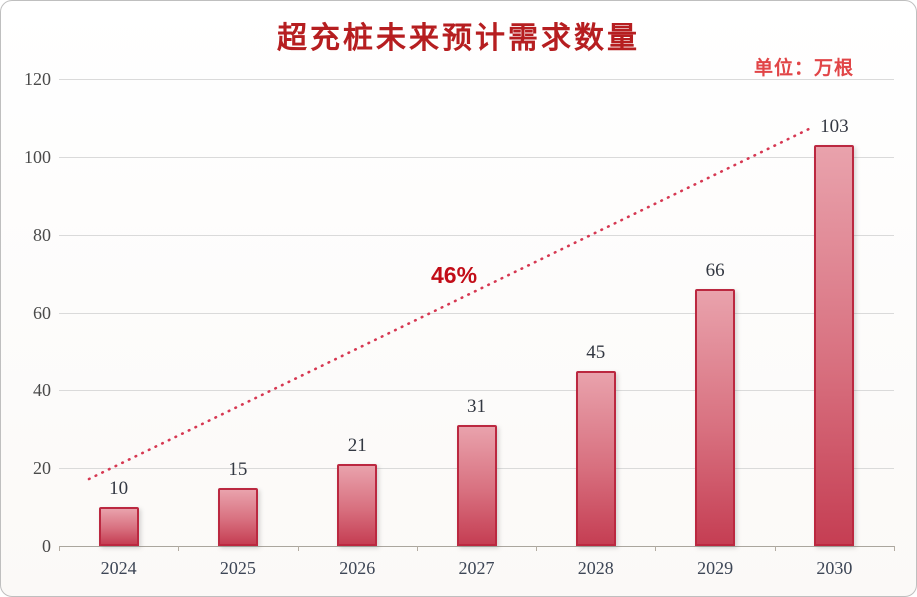 The image size is (917, 597). I want to click on x-axis-line, so click(476, 546).